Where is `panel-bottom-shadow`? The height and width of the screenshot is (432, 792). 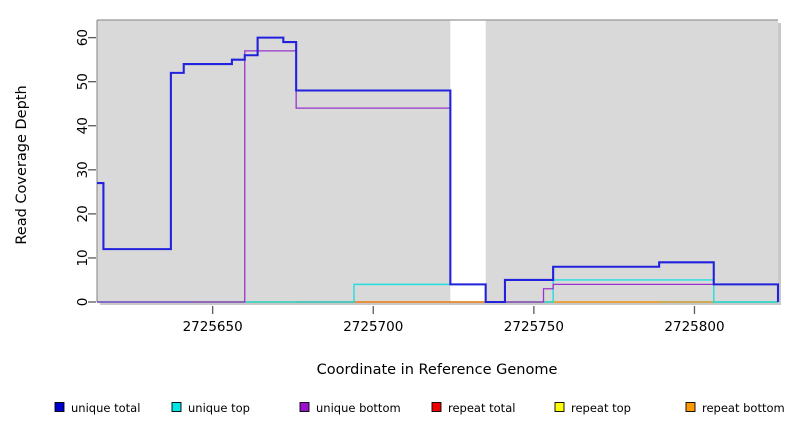 panel-bottom-shadow is located at coordinates (439, 303).